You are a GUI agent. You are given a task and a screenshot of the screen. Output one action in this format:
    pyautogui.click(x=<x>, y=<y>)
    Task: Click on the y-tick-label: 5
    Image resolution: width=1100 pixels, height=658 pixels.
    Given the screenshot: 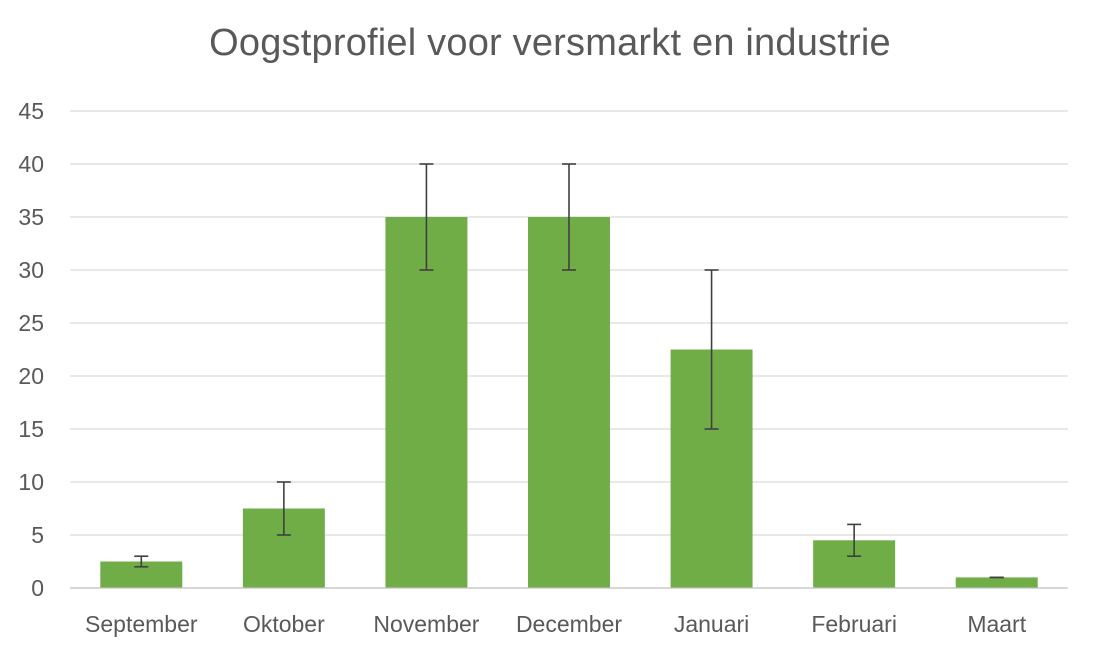 What is the action you would take?
    pyautogui.click(x=37, y=535)
    